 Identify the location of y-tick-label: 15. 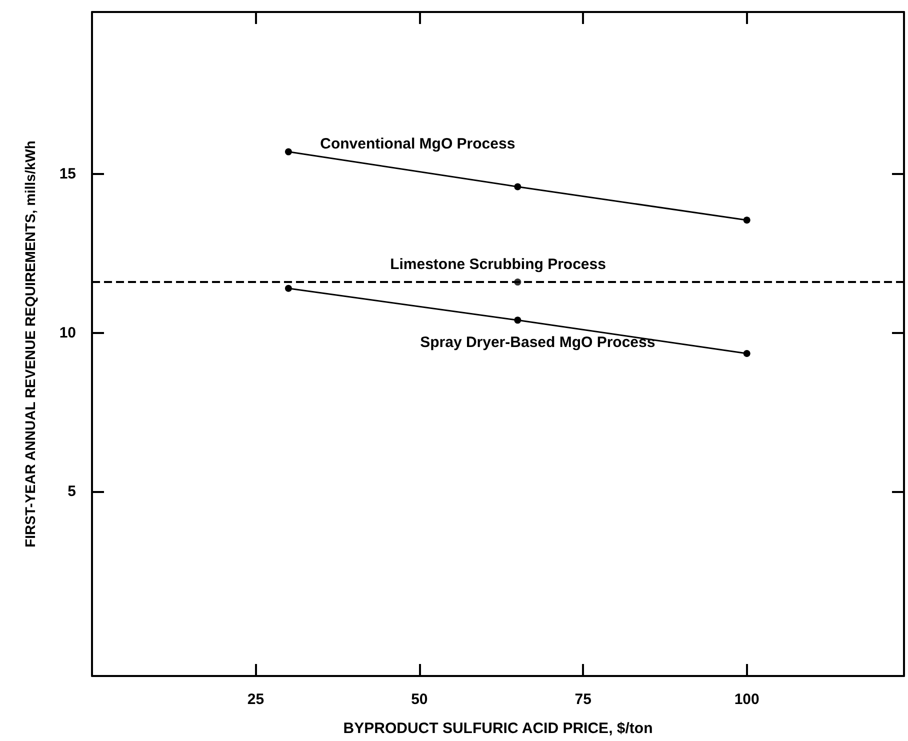
(67, 174).